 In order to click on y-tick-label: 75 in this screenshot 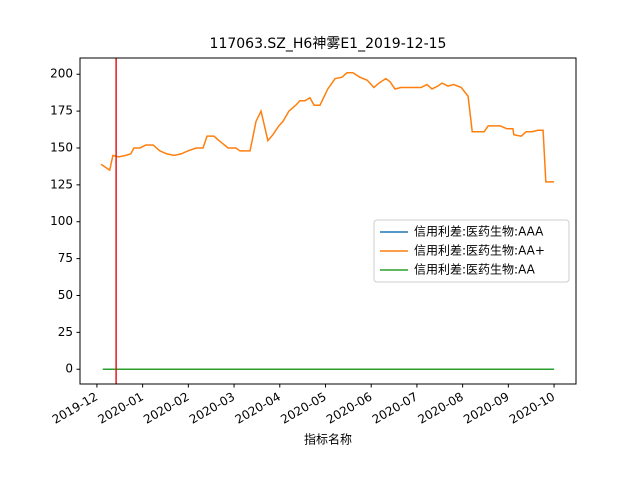, I will do `click(65, 258)`.